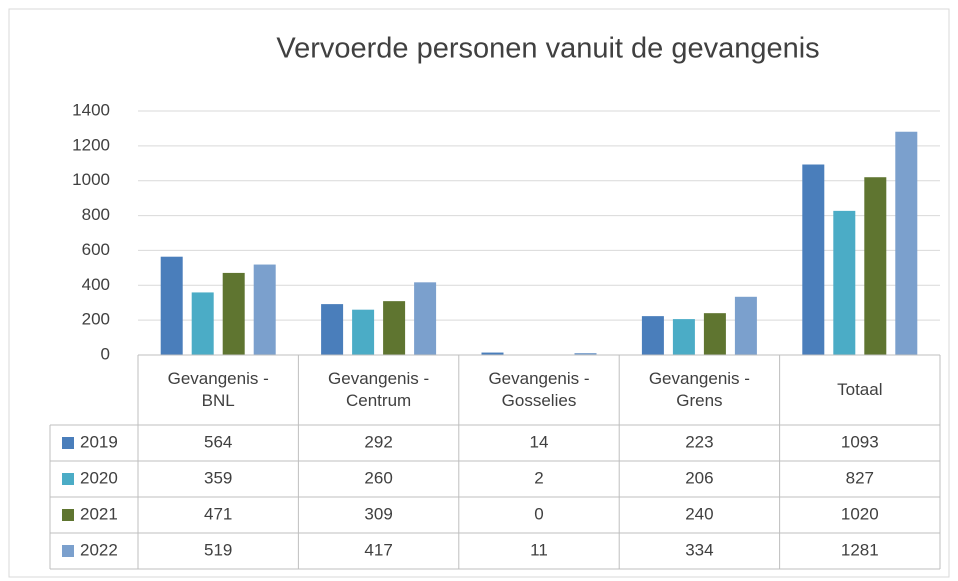  I want to click on x-tick-label: Gevangenis - Centrum, so click(379, 389).